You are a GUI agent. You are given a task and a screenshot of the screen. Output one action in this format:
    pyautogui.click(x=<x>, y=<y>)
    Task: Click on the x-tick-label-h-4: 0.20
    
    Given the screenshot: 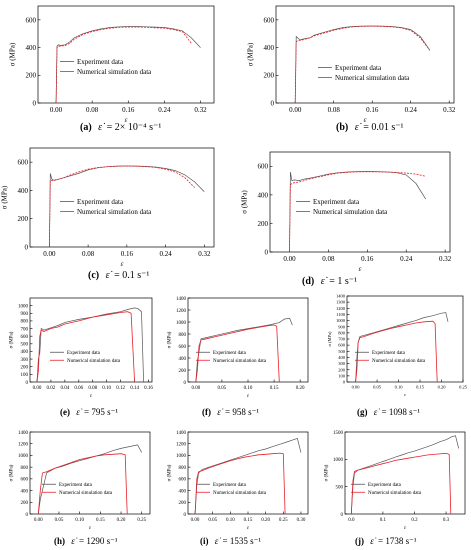 What is the action you would take?
    pyautogui.click(x=121, y=520)
    